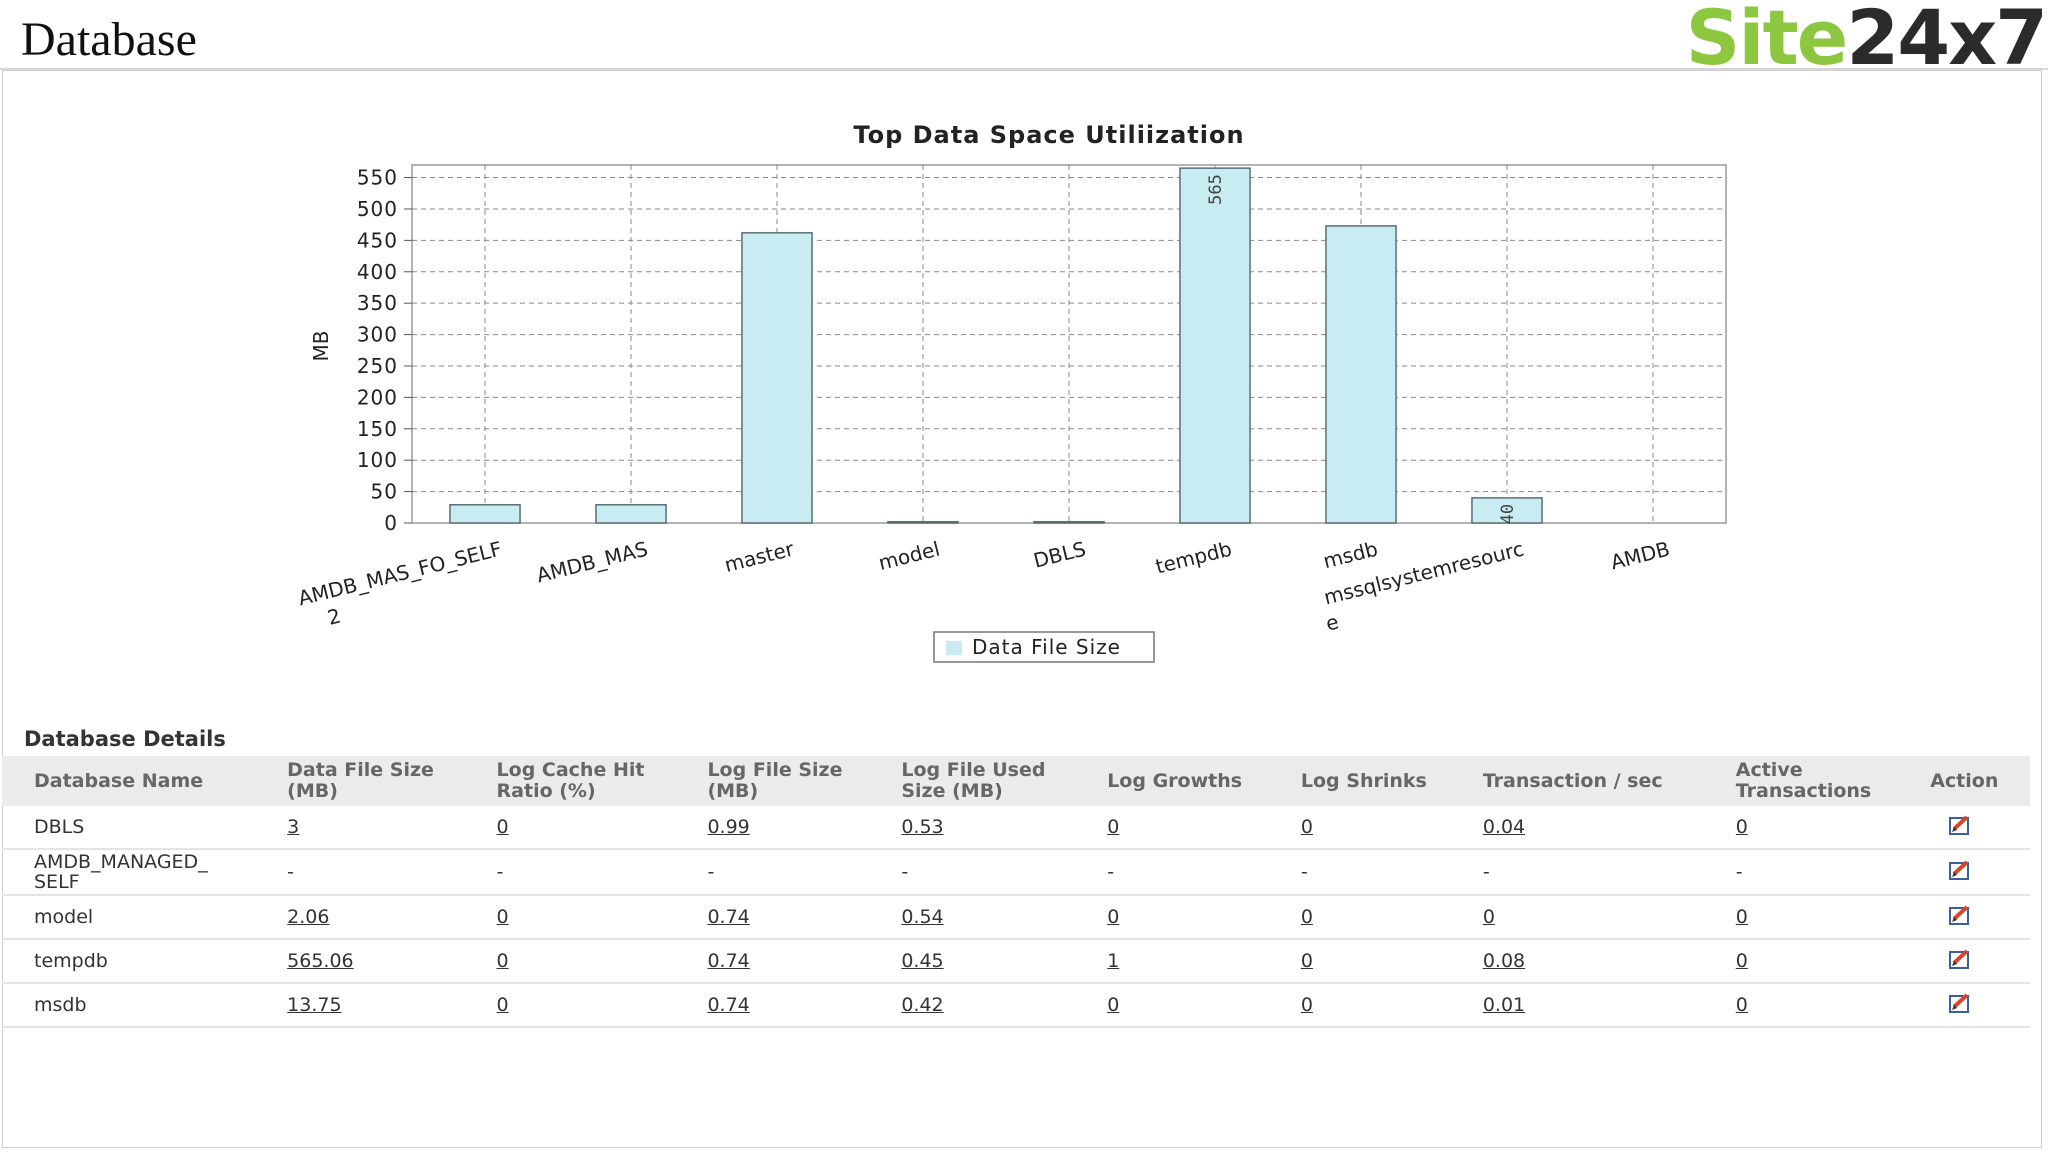  I want to click on legend-box, so click(1044, 647).